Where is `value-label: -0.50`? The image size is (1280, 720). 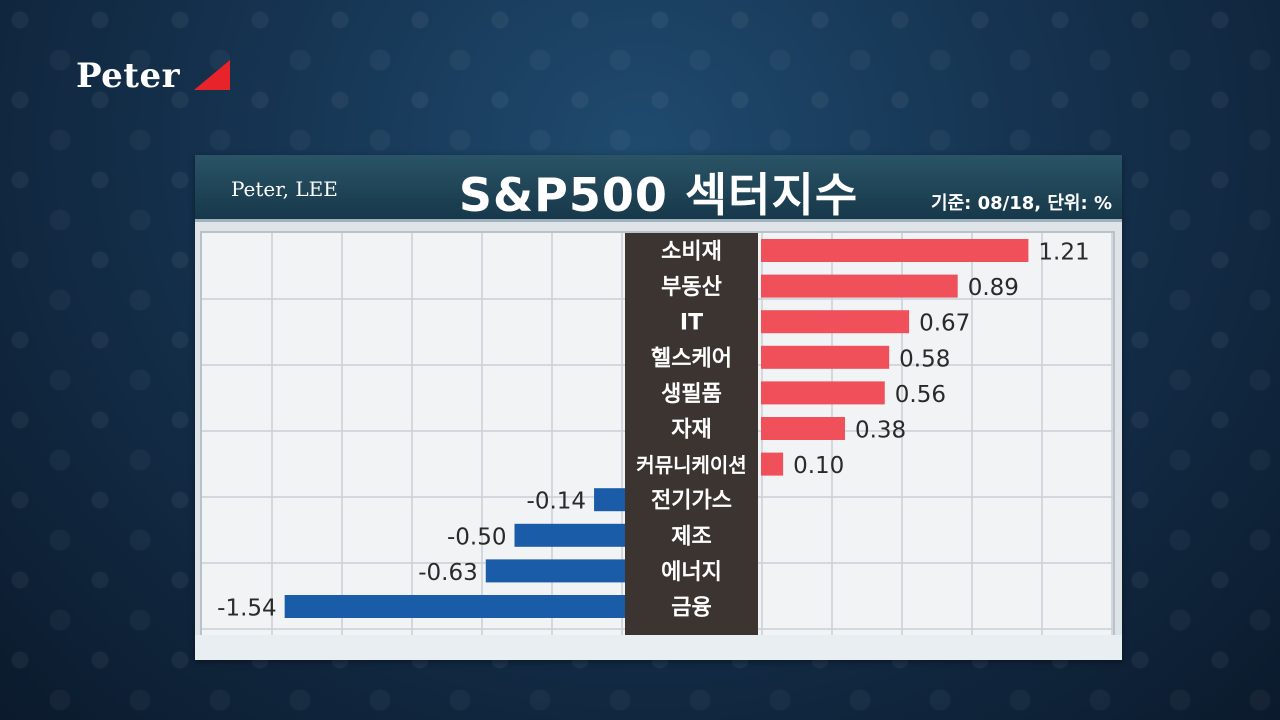
value-label: -0.50 is located at coordinates (477, 537).